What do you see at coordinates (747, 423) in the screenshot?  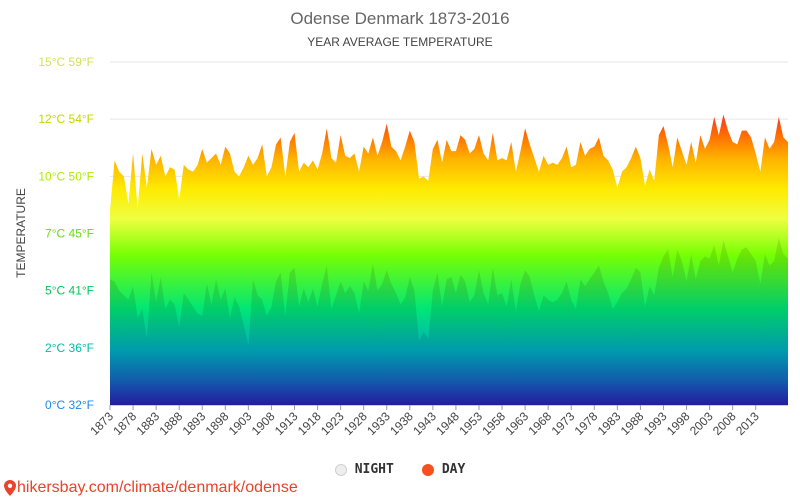 I see `x-tick-label: 2013` at bounding box center [747, 423].